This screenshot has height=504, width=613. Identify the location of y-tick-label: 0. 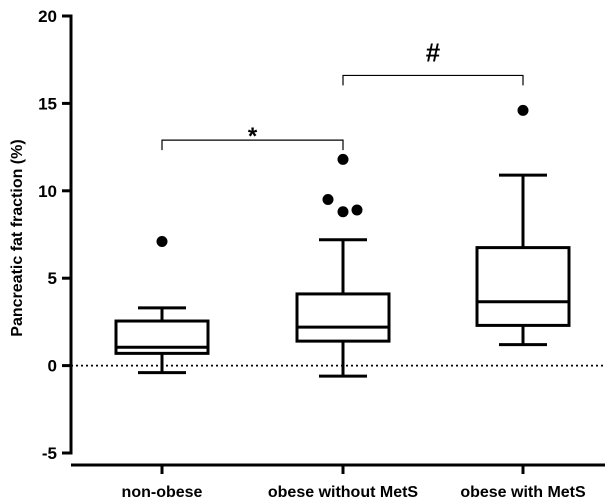
(52, 366).